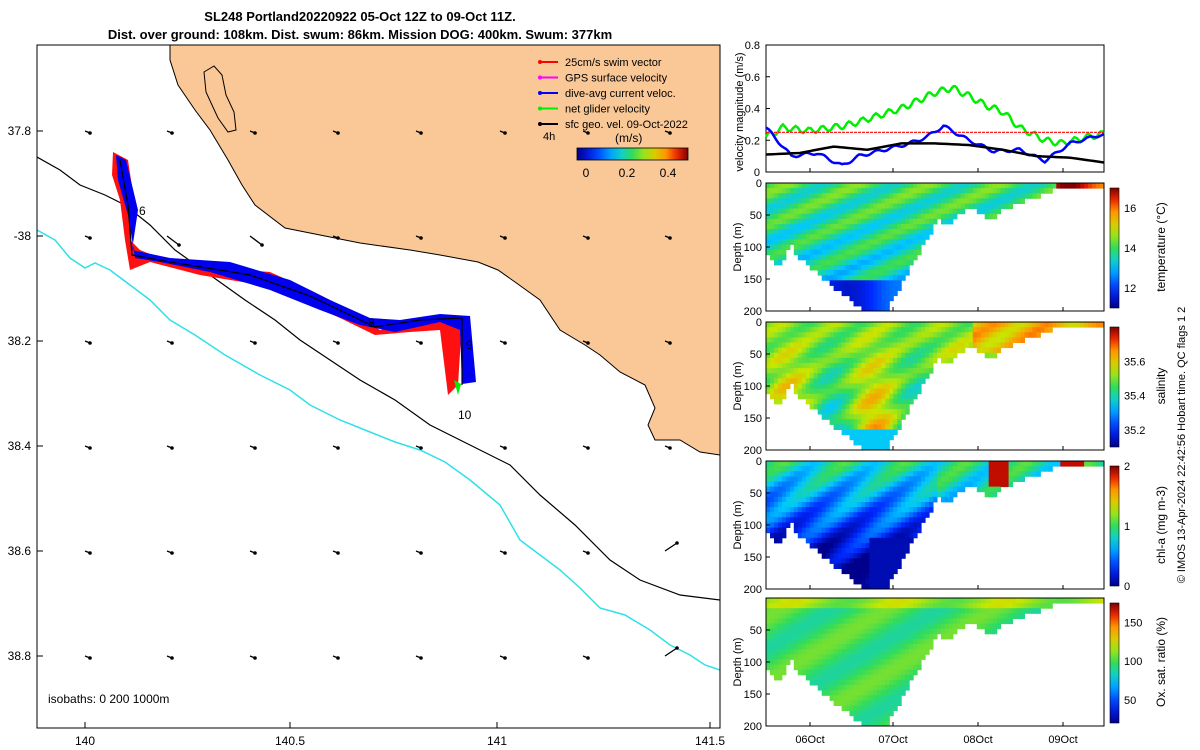 The height and width of the screenshot is (750, 1200). Describe the element at coordinates (677, 648) in the screenshot. I see `geo-velocity-arrowhead` at that location.